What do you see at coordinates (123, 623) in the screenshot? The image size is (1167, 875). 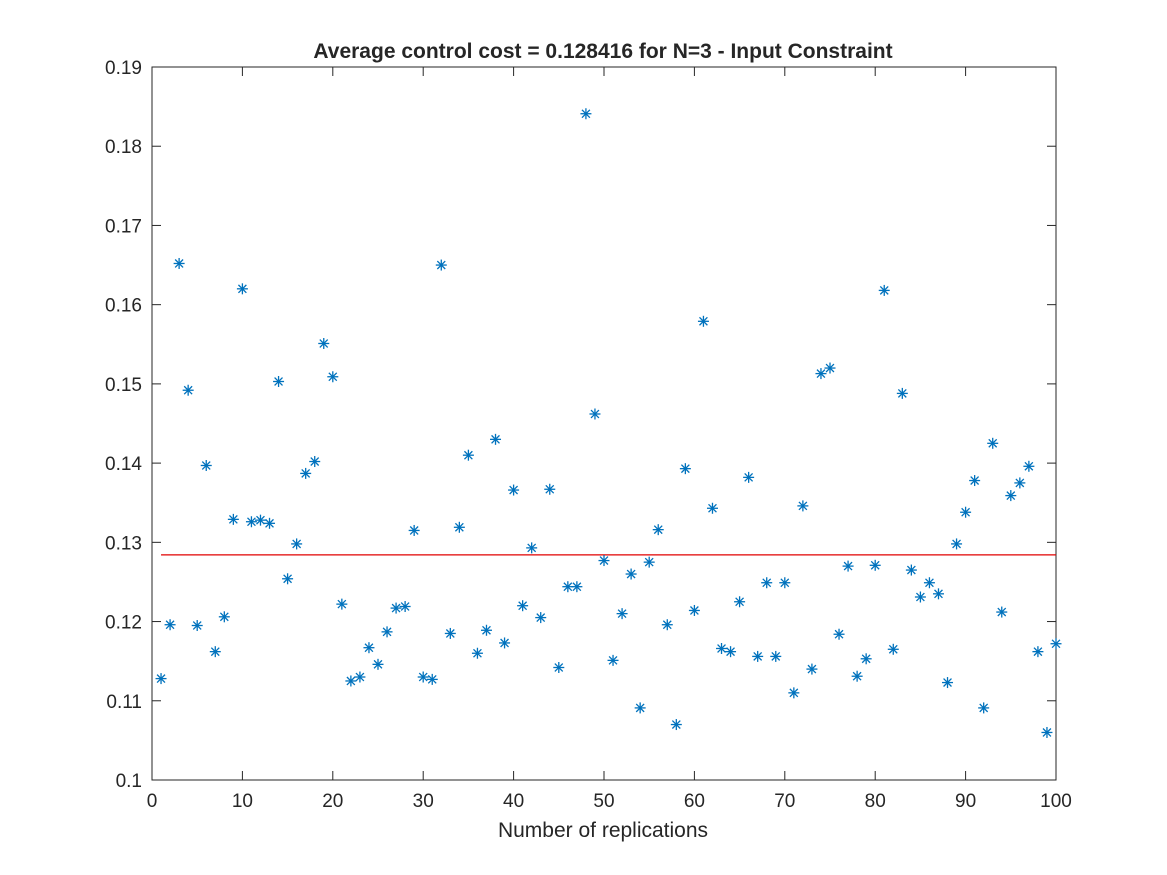 I see `y-tick-label: 0.12` at bounding box center [123, 623].